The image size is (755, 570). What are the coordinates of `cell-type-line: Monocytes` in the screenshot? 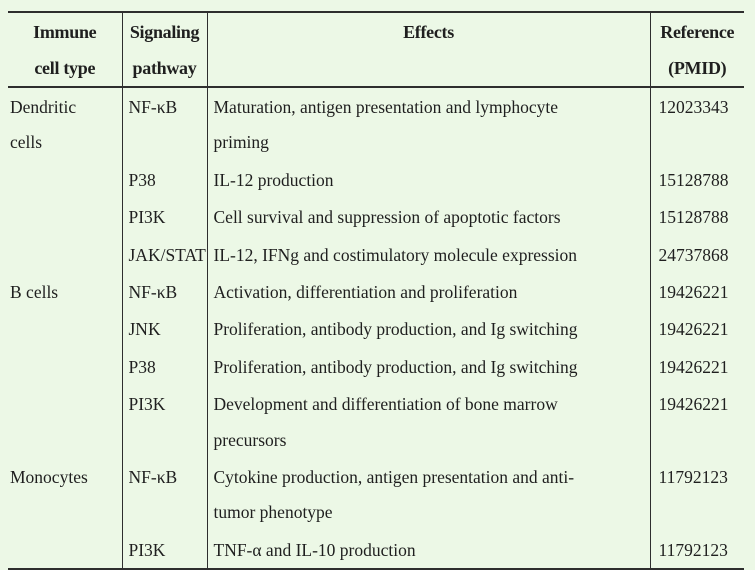 It's located at (49, 477).